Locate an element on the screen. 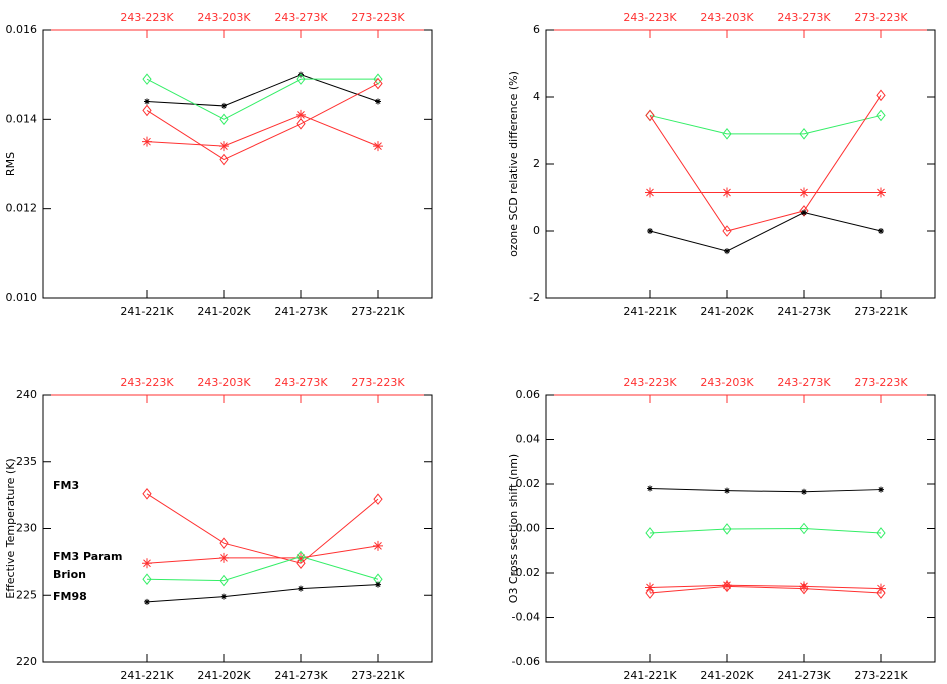  y-axis-label: ozone SCD relative difference (%) is located at coordinates (513, 164).